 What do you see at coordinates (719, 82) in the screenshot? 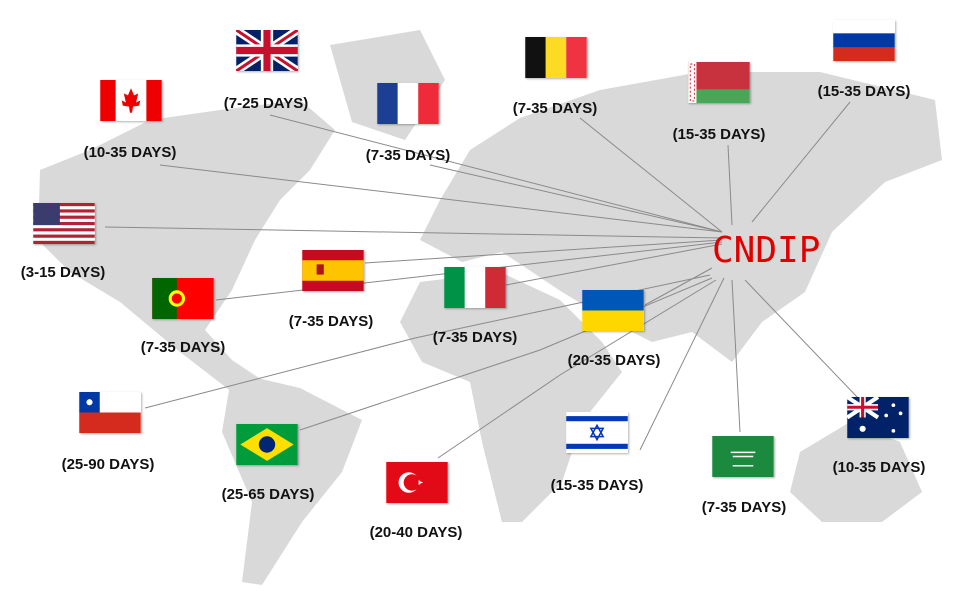
I see `flag-belarus-icon` at bounding box center [719, 82].